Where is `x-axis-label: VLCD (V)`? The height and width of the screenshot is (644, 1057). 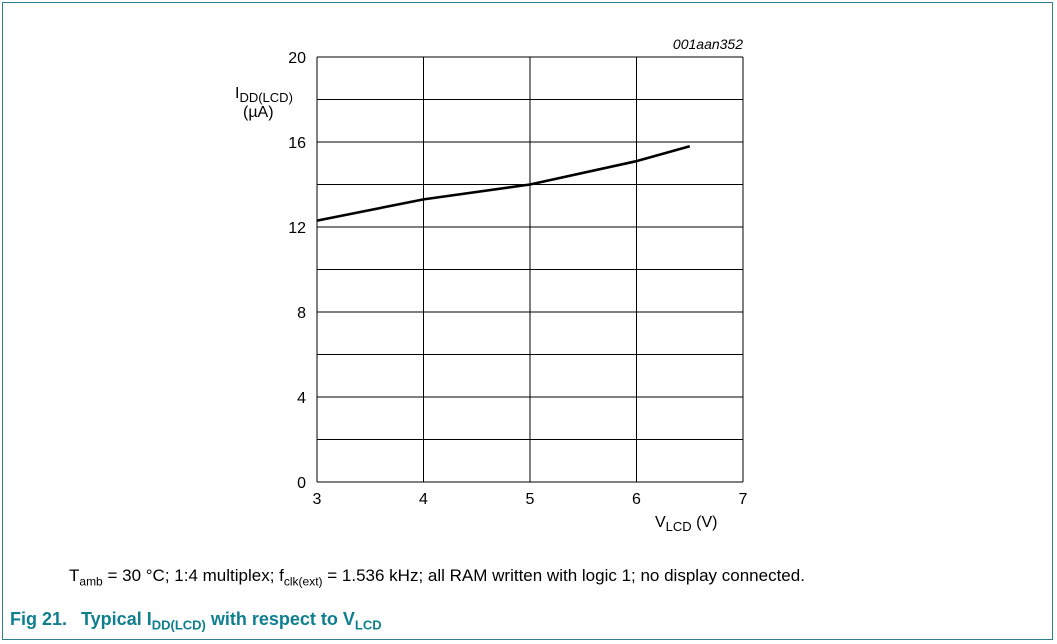
x-axis-label: VLCD (V) is located at coordinates (686, 524).